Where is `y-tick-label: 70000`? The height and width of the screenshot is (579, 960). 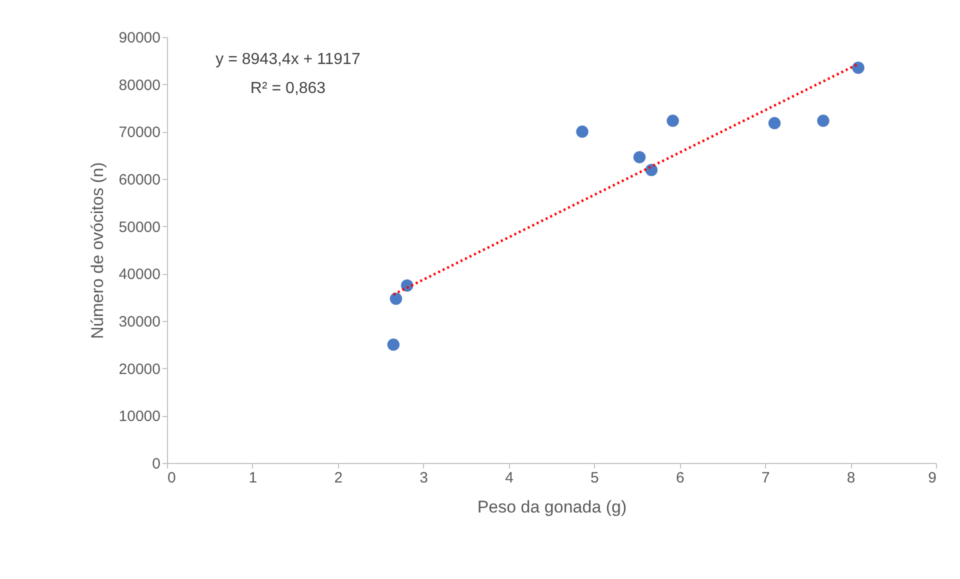
y-tick-label: 70000 is located at coordinates (139, 133).